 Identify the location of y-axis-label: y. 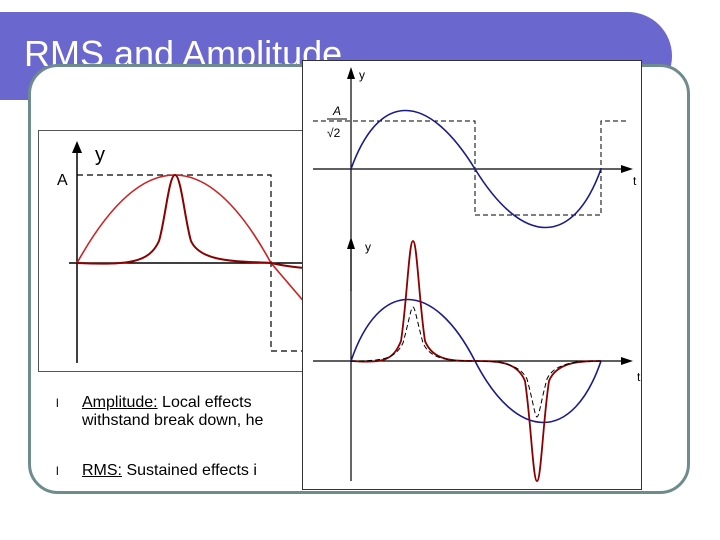
(100, 155).